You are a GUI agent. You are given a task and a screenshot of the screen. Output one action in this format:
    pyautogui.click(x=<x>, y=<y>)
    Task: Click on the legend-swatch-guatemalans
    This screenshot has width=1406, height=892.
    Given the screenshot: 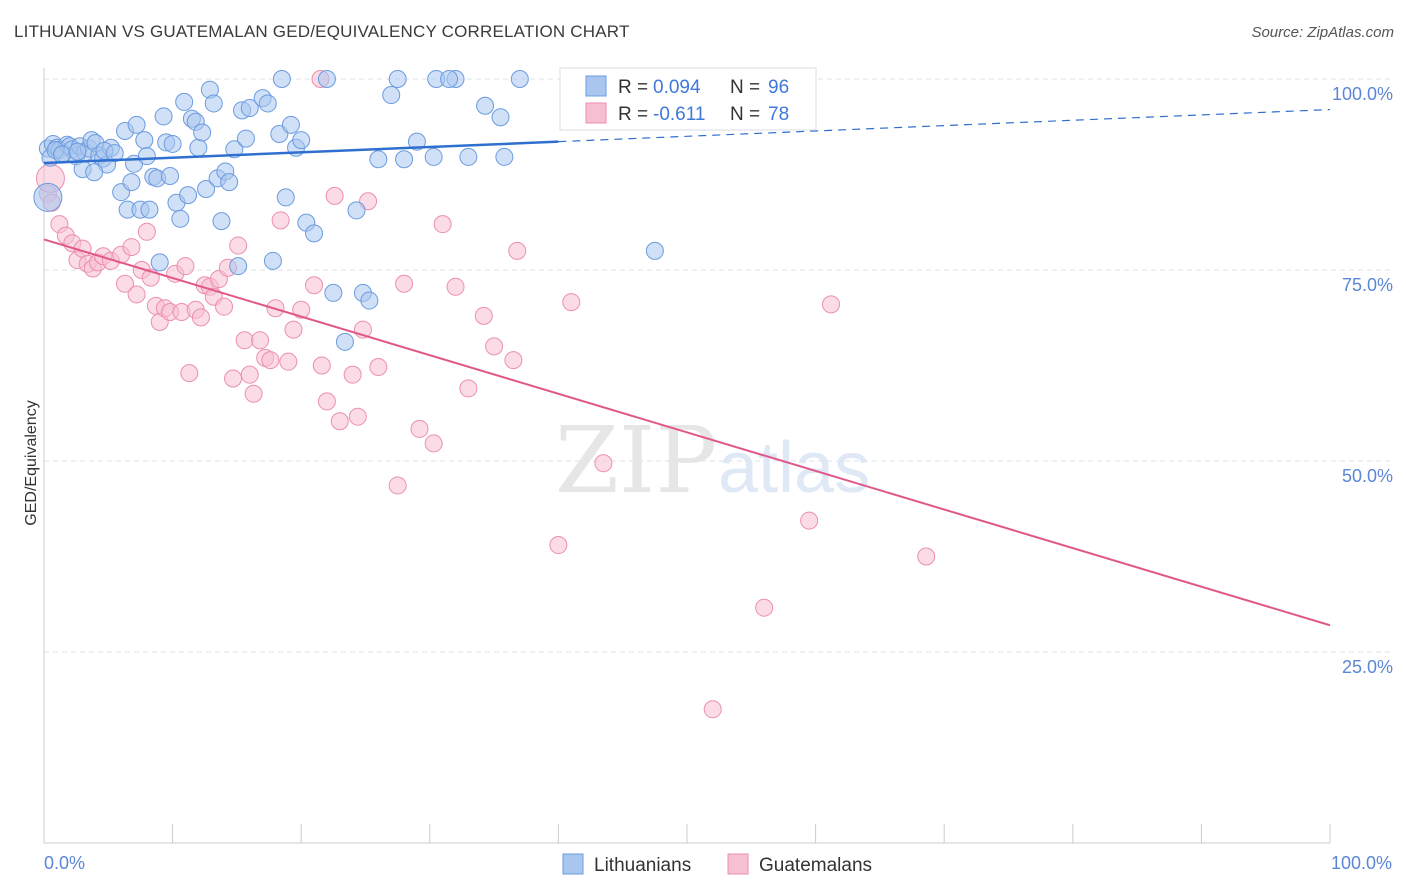 What is the action you would take?
    pyautogui.click(x=596, y=113)
    